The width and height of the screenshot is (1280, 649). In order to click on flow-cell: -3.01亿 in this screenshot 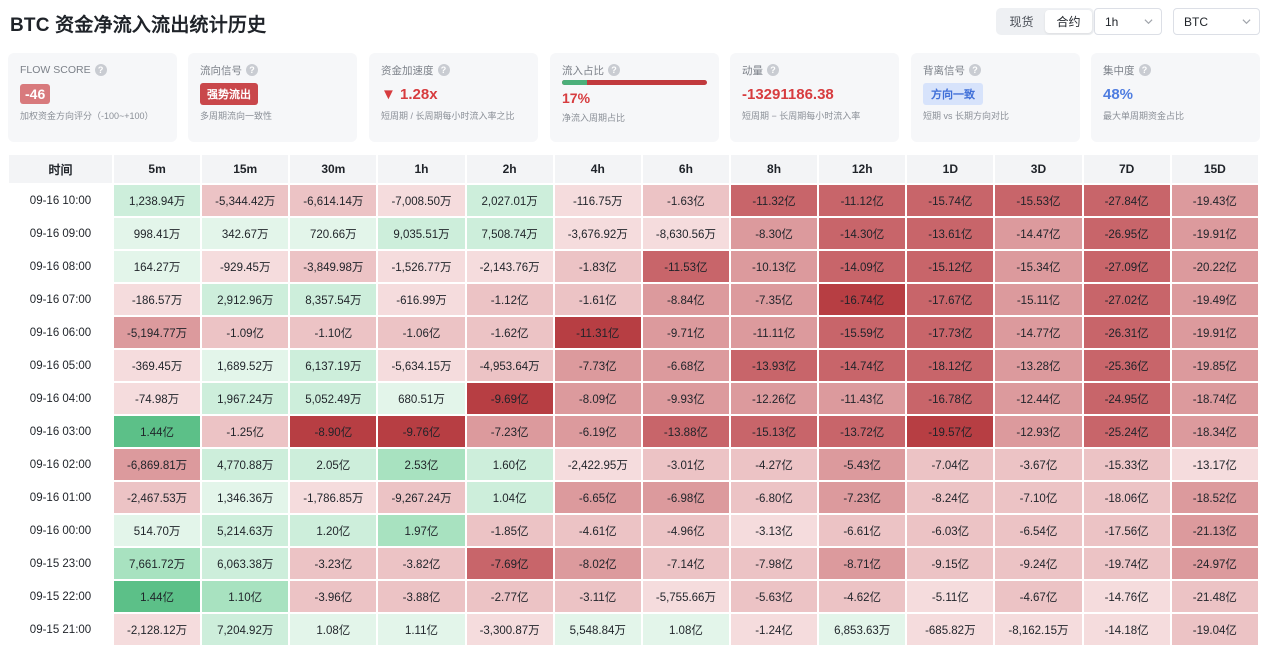, I will do `click(685, 464)`.